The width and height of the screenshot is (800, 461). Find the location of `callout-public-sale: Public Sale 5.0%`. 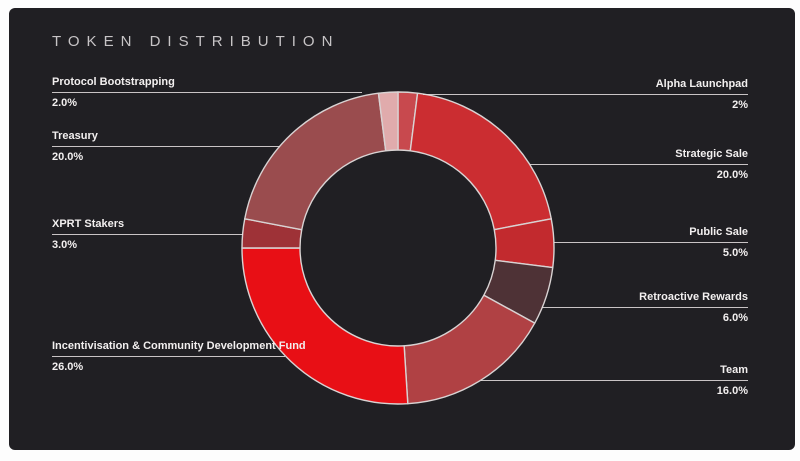

callout-public-sale: Public Sale 5.0% is located at coordinates (651, 242).